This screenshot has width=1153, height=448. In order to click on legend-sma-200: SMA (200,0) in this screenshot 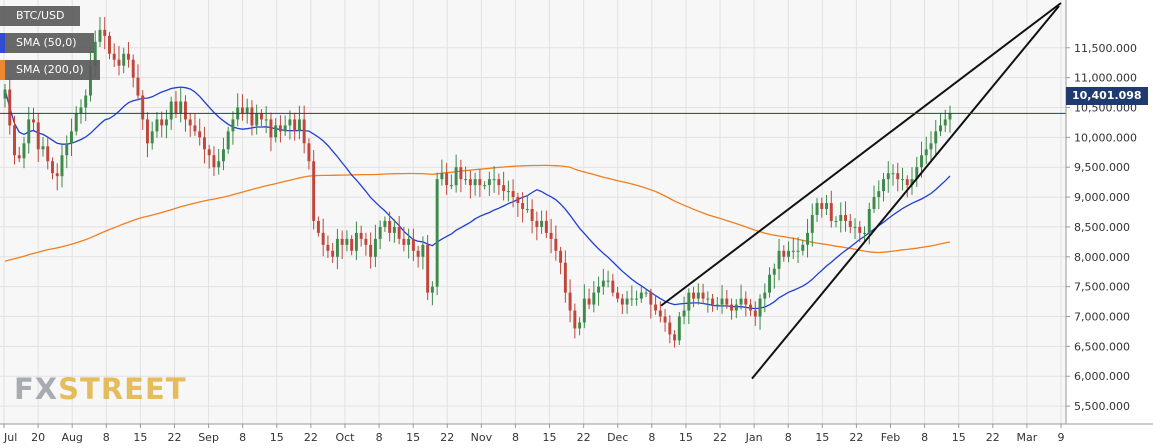, I will do `click(50, 70)`.